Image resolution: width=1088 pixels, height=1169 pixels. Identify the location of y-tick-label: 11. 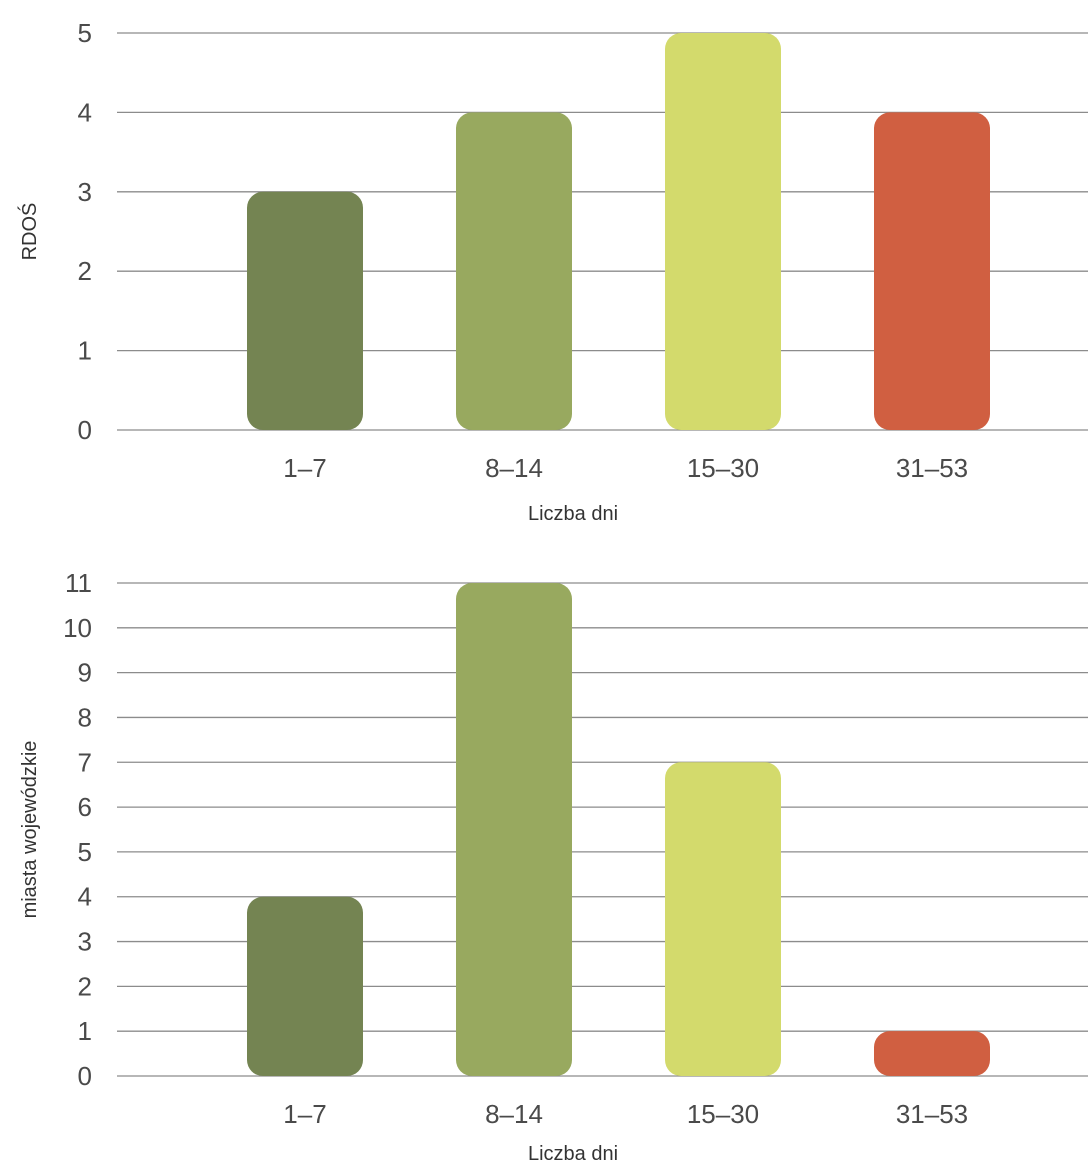
(78, 583).